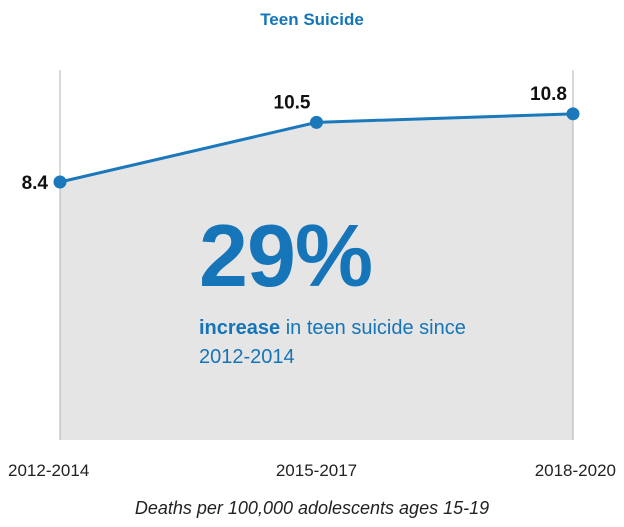 Image resolution: width=624 pixels, height=527 pixels. I want to click on data-label-2018-2020: 10.8, so click(548, 94).